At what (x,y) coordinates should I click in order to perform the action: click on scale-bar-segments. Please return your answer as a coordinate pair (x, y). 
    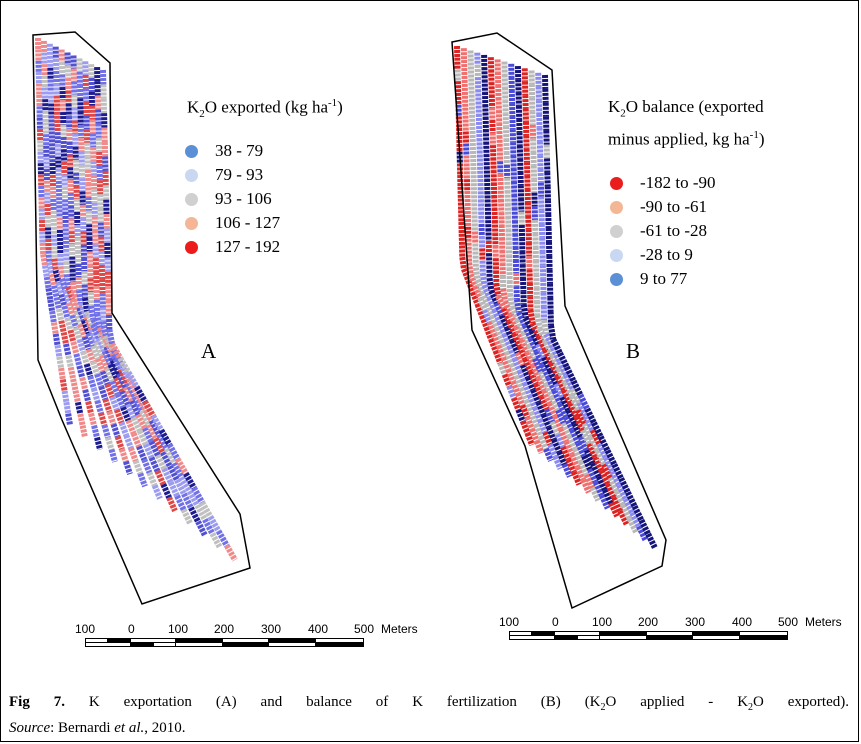
    Looking at the image, I should click on (224, 642).